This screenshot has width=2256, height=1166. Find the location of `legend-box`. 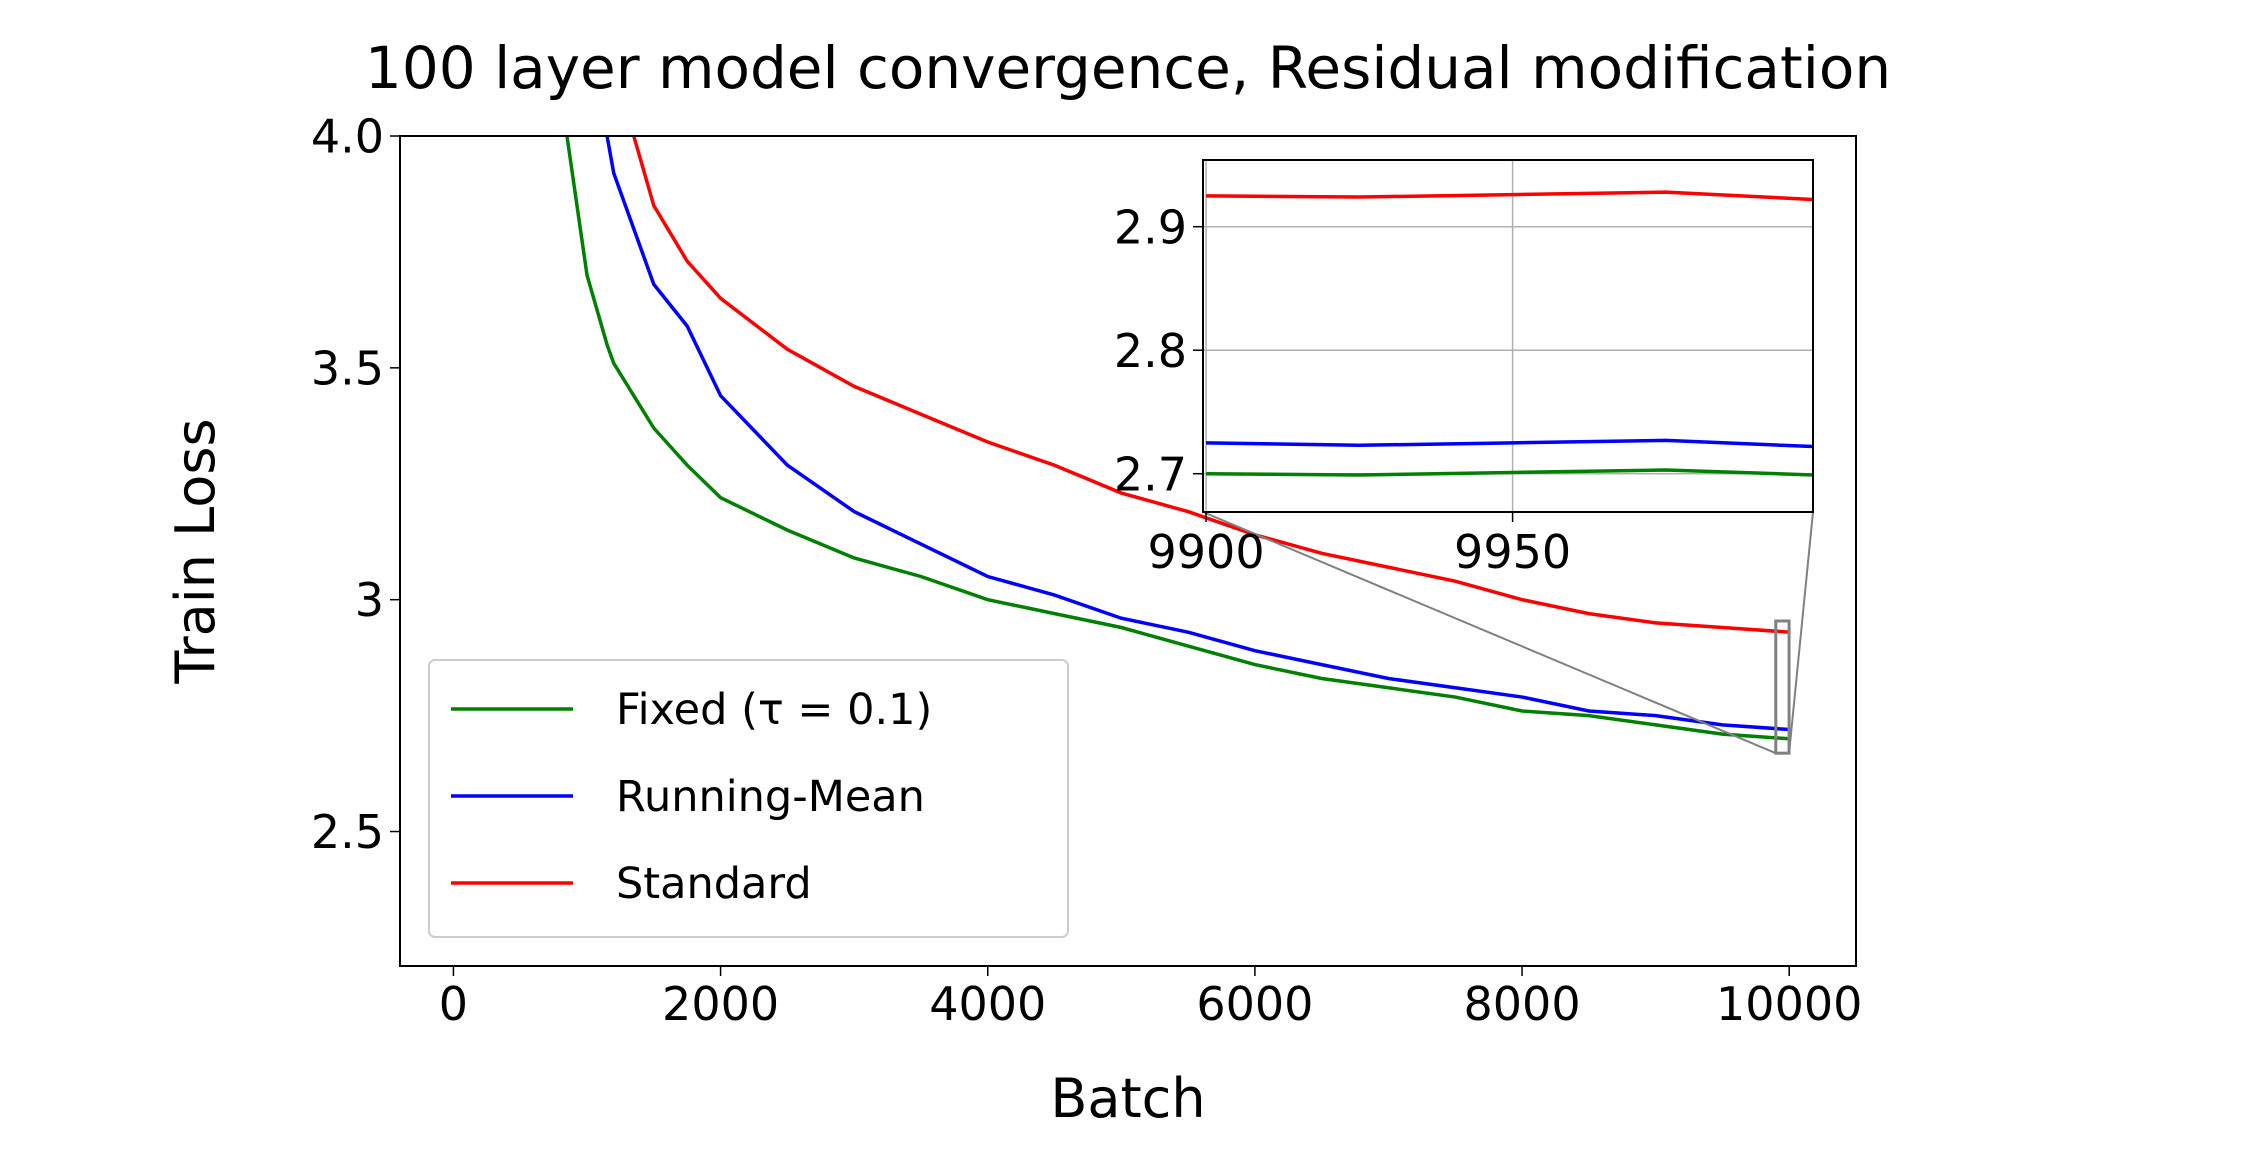

legend-box is located at coordinates (748, 798).